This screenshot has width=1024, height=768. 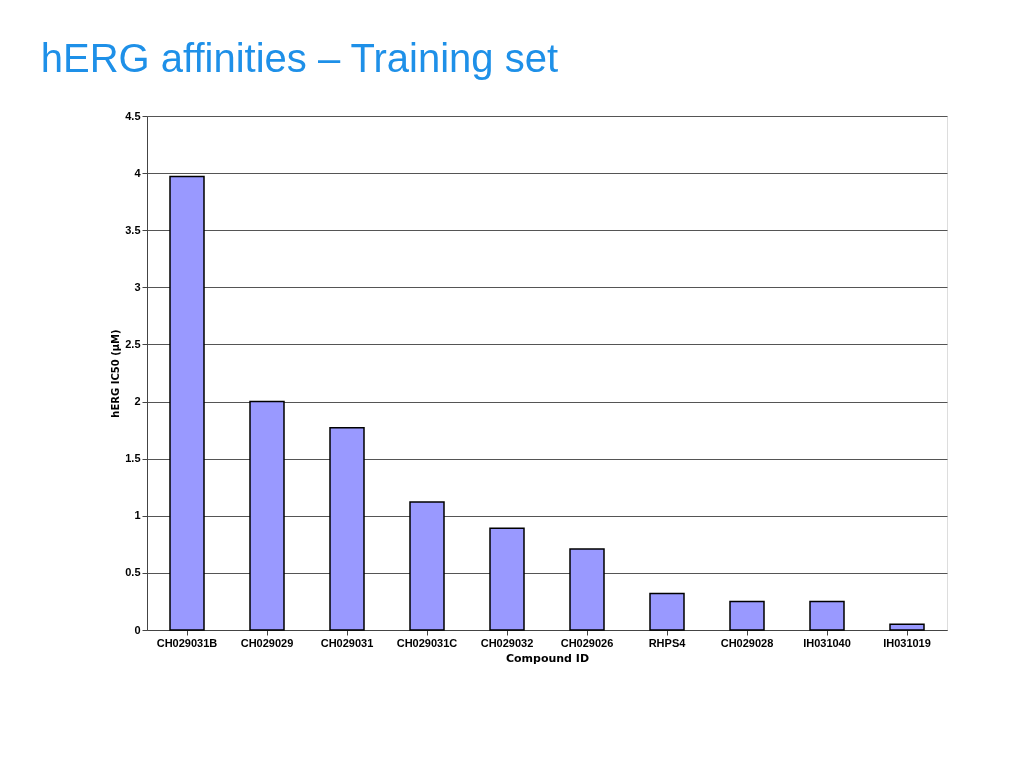 What do you see at coordinates (137, 515) in the screenshot?
I see `y-tick-label: 1` at bounding box center [137, 515].